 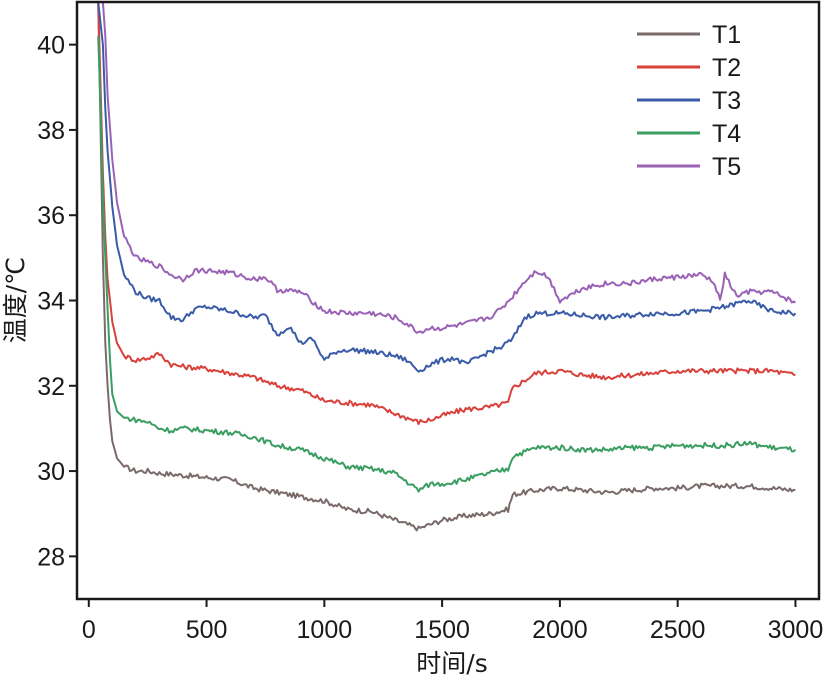 What do you see at coordinates (51, 131) in the screenshot?
I see `y-tick-label: 38` at bounding box center [51, 131].